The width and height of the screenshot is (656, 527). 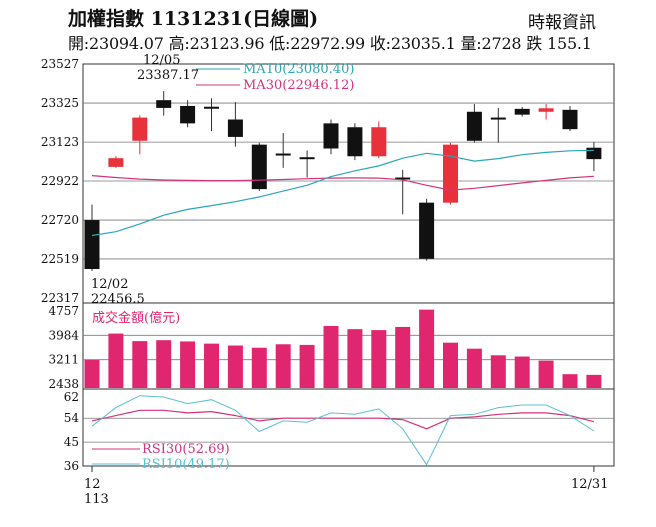 What do you see at coordinates (60, 259) in the screenshot?
I see `price-tick-label: 22519` at bounding box center [60, 259].